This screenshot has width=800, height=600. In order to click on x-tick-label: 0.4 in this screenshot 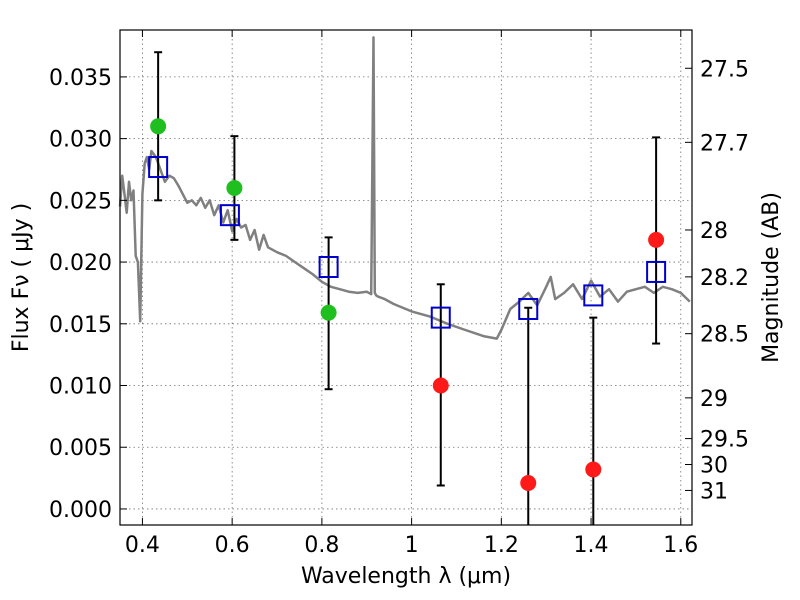, I will do `click(142, 545)`.